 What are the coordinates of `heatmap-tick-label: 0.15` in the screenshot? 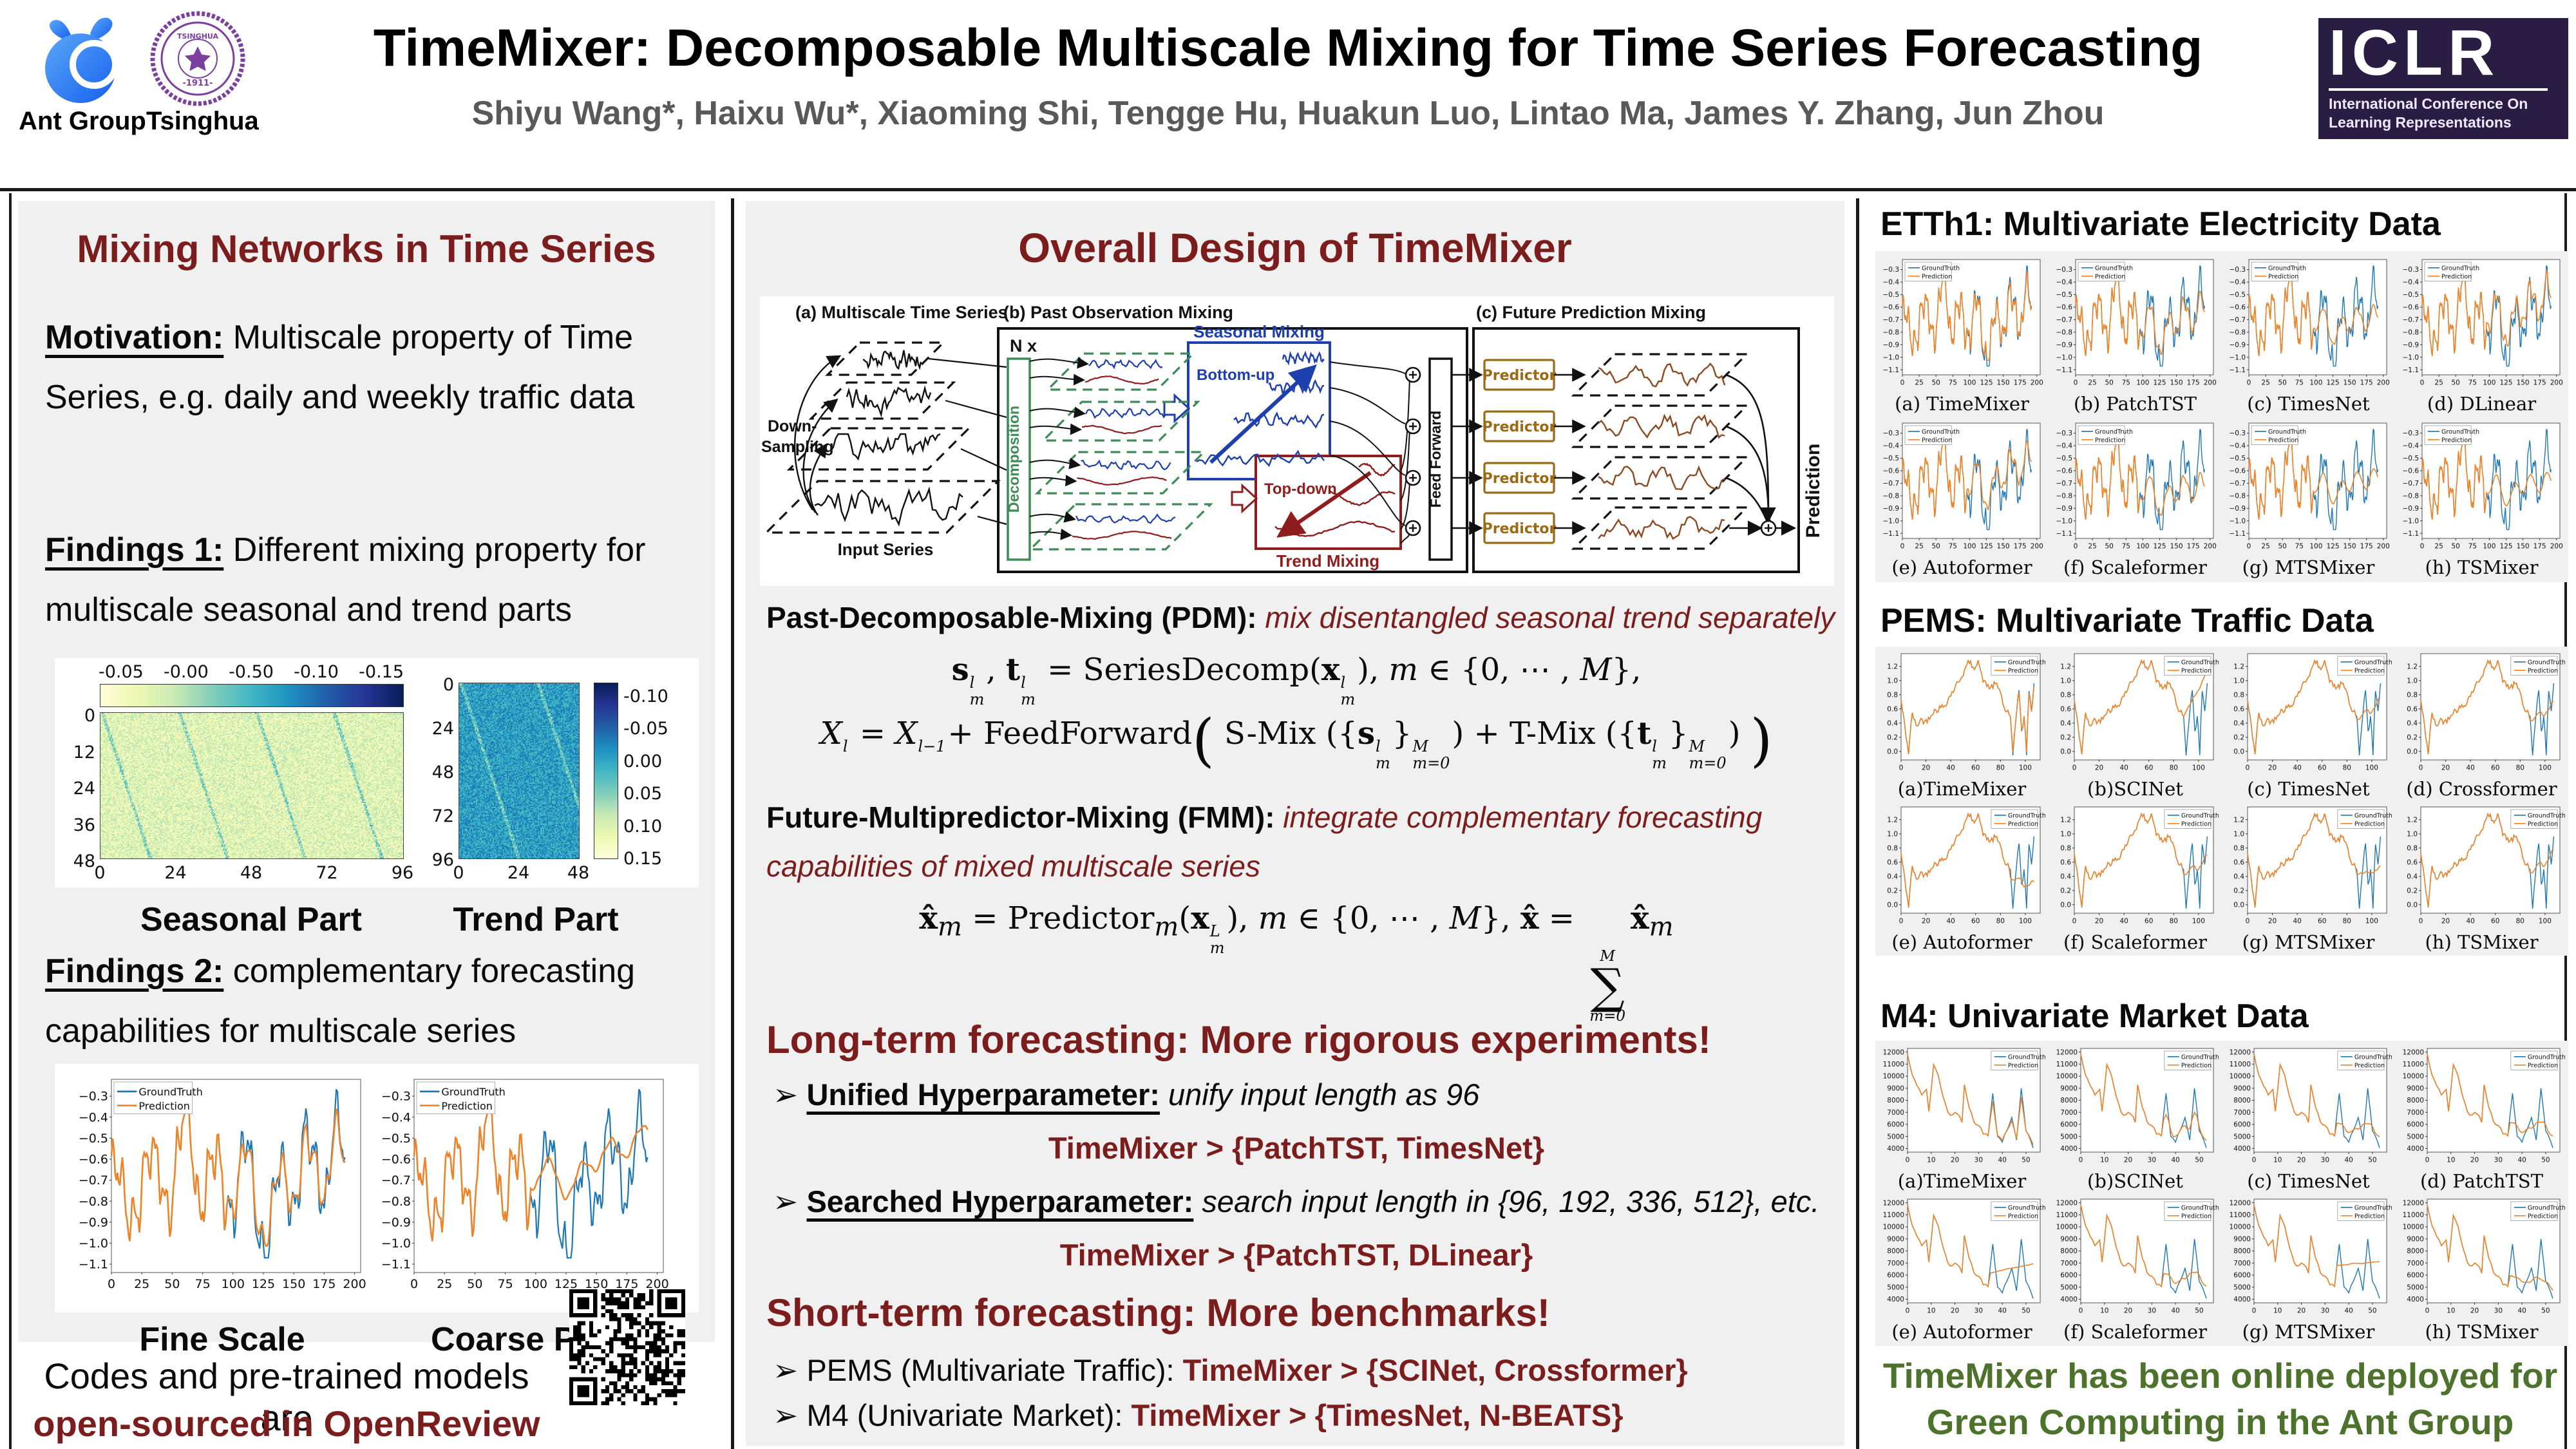 It's located at (643, 859).